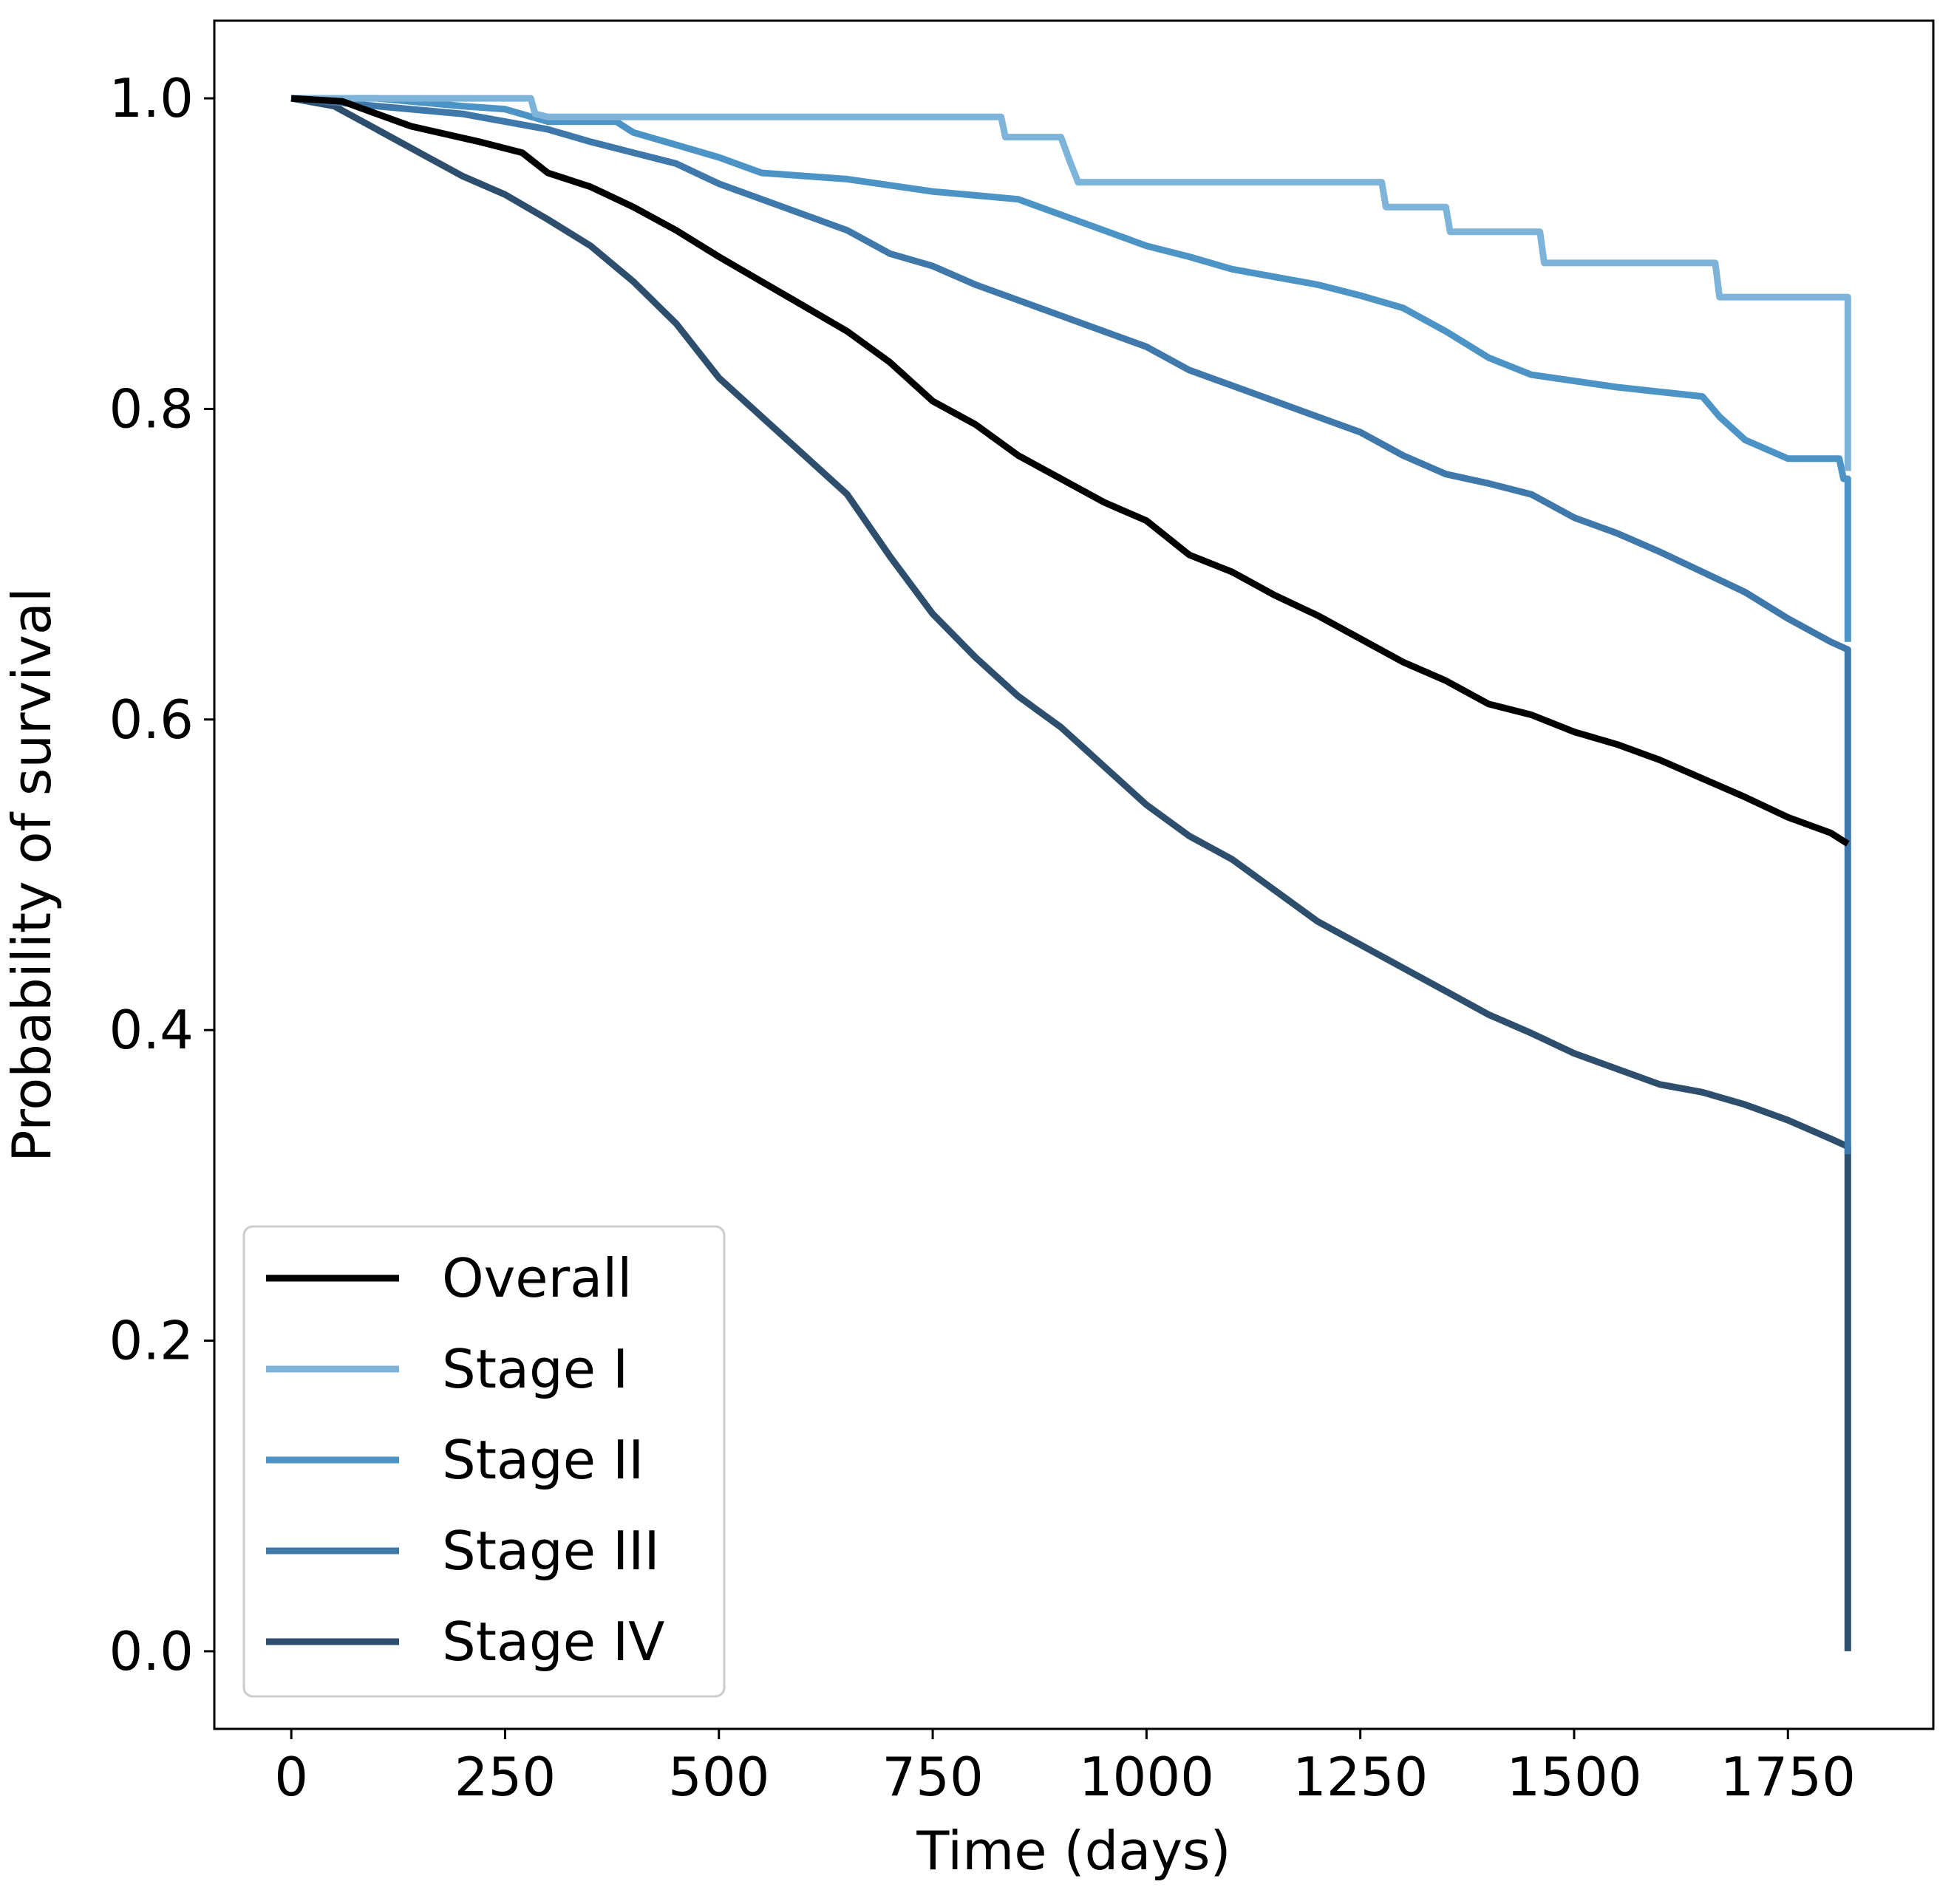 The height and width of the screenshot is (1904, 1954). Describe the element at coordinates (161, 875) in the screenshot. I see `y-axis-ticks: 0.0 0.2 0.4 0.6 0.8 1.0` at that location.